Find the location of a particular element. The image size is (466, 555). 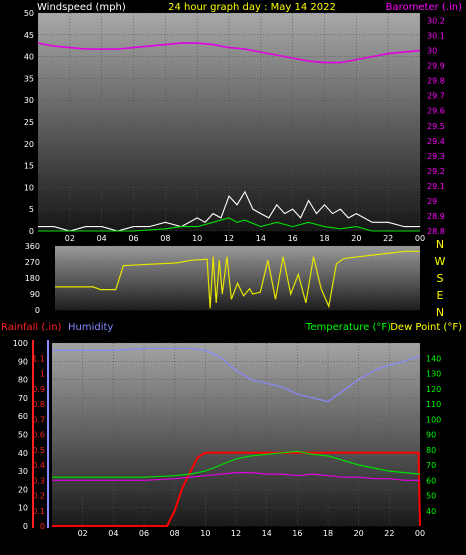

temperature-y-tick: 90 is located at coordinates (431, 435).